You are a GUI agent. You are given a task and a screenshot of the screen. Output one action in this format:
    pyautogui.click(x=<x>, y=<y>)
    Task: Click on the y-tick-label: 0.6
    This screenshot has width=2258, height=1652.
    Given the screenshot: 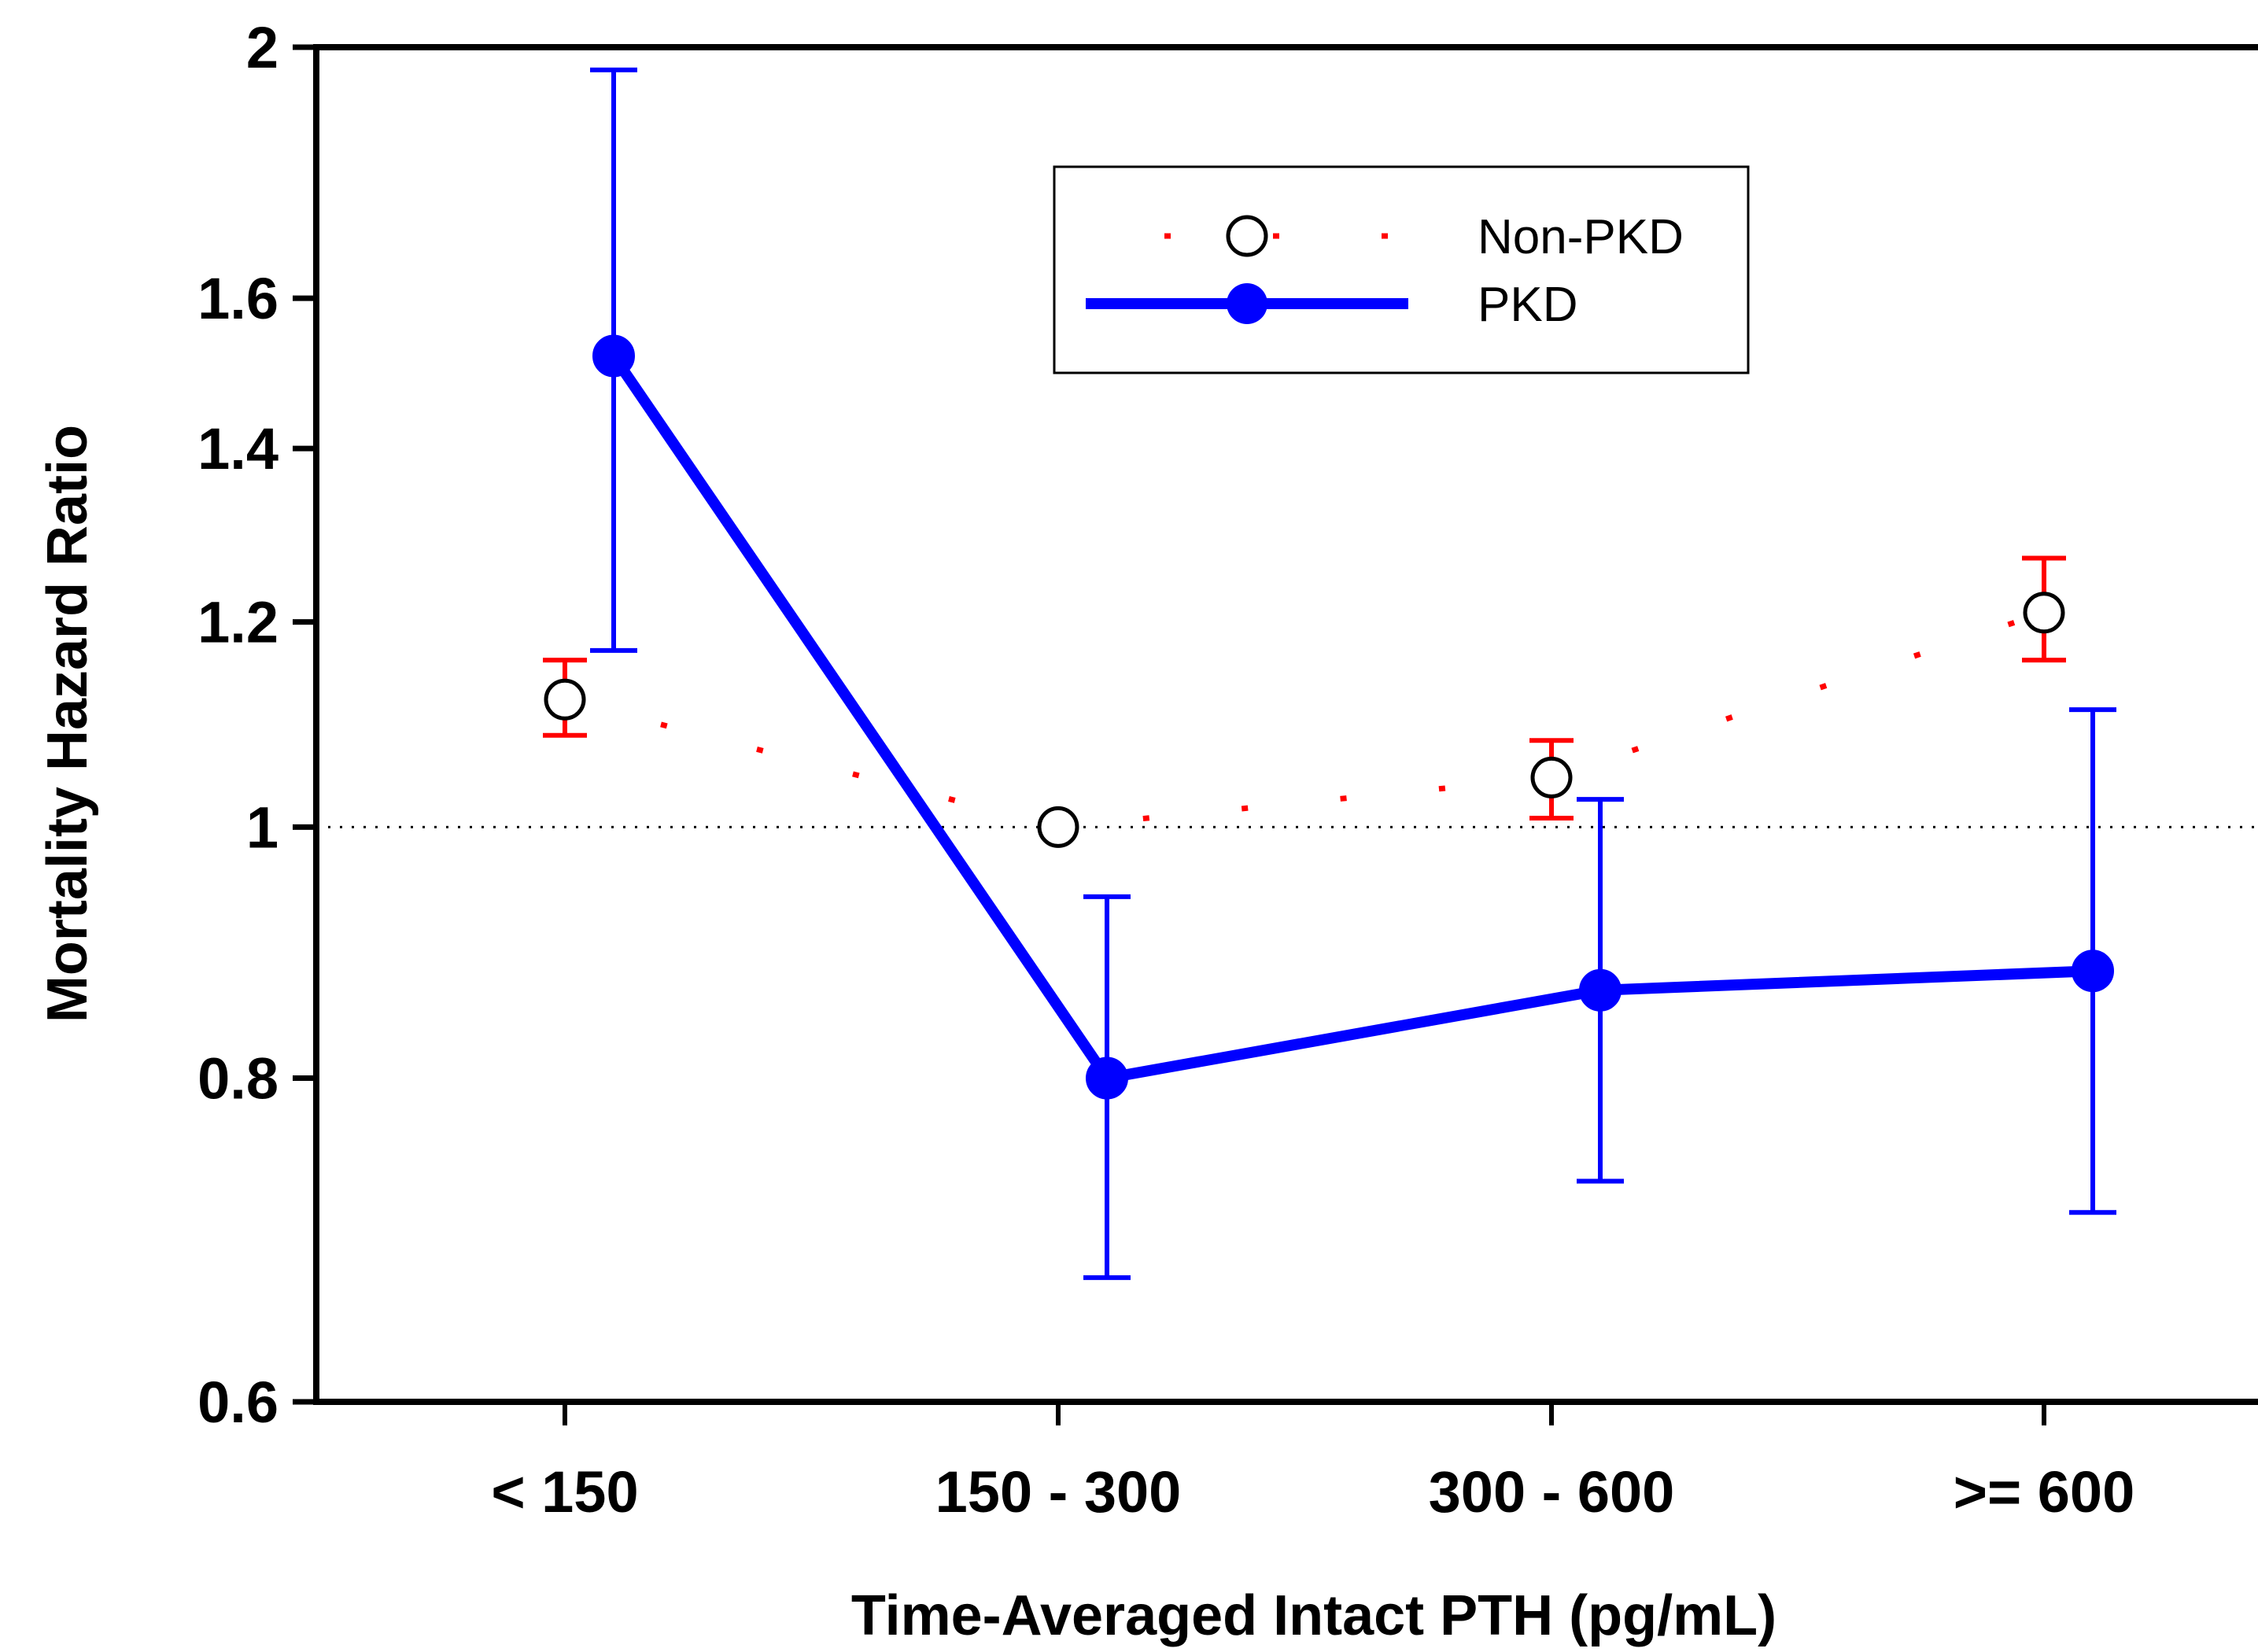 What is the action you would take?
    pyautogui.click(x=238, y=1402)
    